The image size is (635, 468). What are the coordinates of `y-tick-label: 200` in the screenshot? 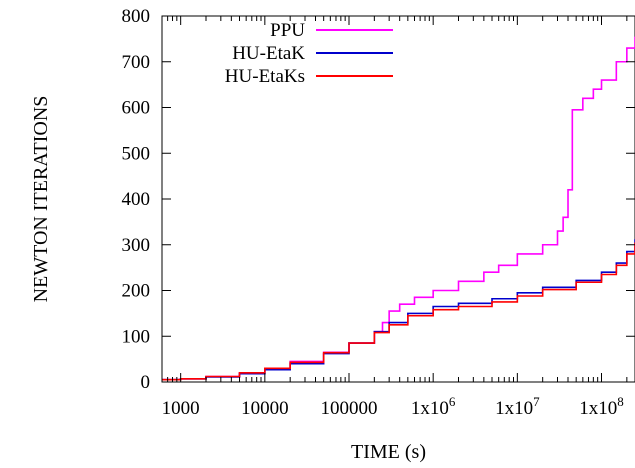 It's located at (136, 291).